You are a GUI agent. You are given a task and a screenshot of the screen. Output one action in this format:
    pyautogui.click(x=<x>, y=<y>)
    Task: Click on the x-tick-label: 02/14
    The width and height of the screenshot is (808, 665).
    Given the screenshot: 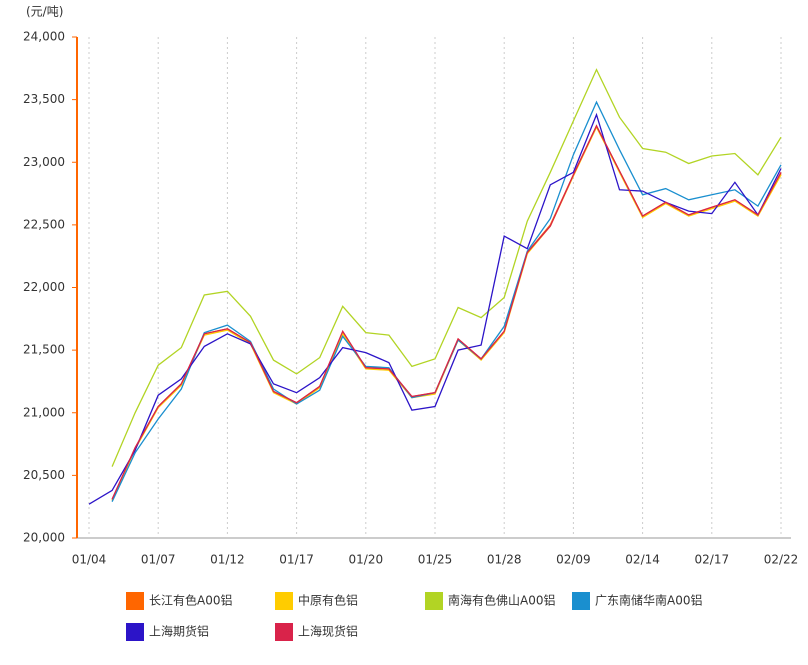 What is the action you would take?
    pyautogui.click(x=642, y=560)
    